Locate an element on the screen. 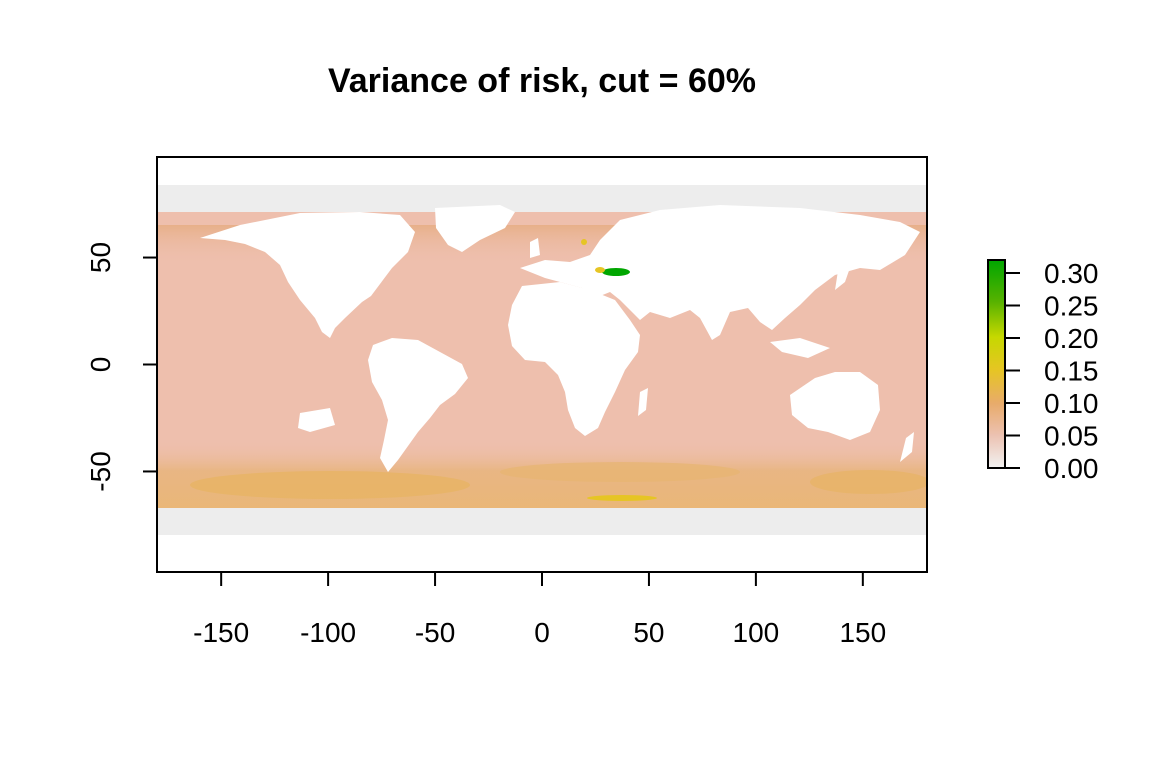 The image size is (1152, 768). south-america-land is located at coordinates (418, 405).